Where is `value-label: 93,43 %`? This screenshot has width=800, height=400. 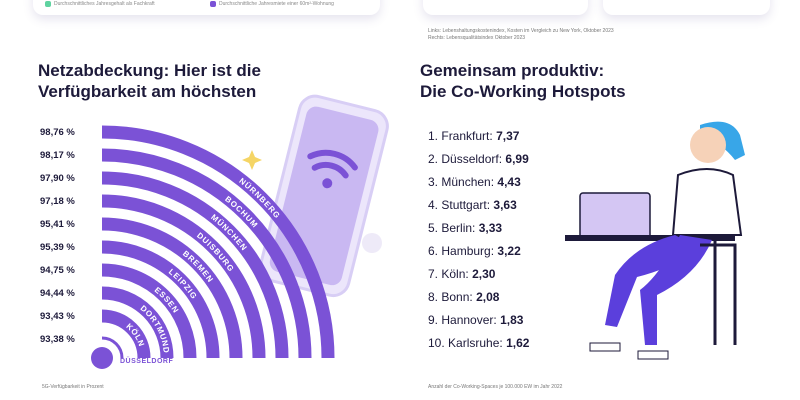 value-label: 93,43 % is located at coordinates (57, 316).